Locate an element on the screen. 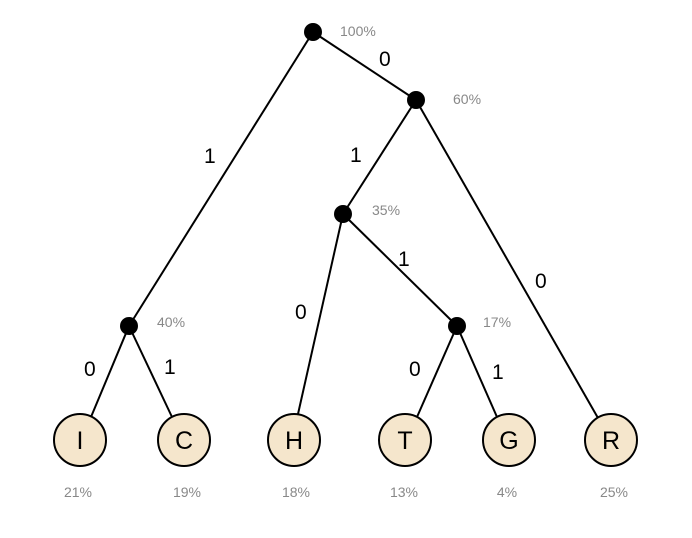  edge-label-n17-g: 1 is located at coordinates (498, 372).